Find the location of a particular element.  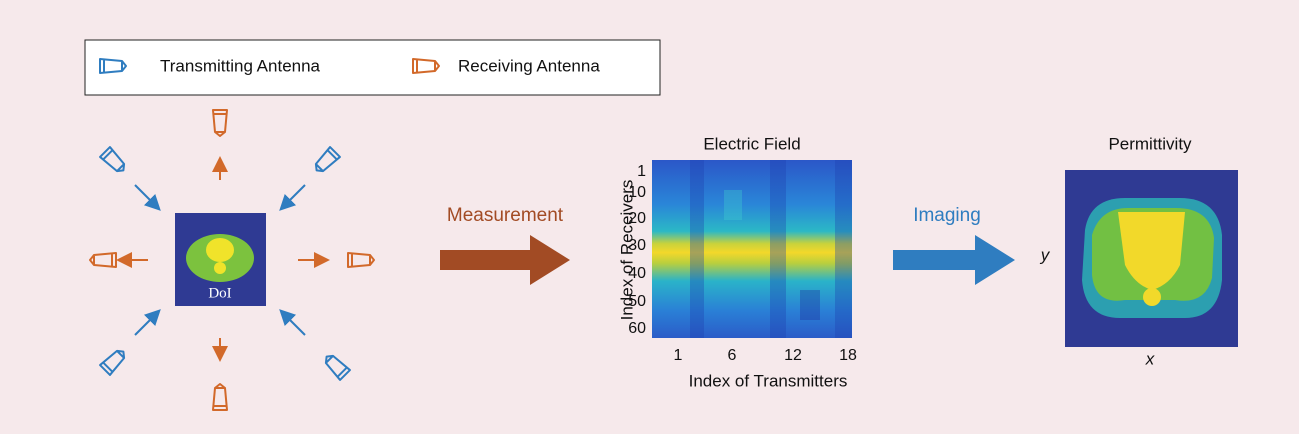

x-tick-label: 6 is located at coordinates (732, 355).